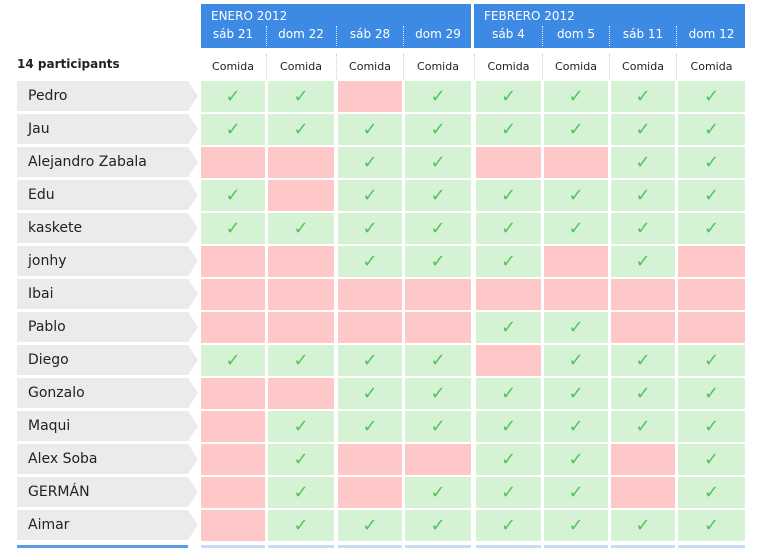  Describe the element at coordinates (102, 327) in the screenshot. I see `participant-name: Pablo` at that location.